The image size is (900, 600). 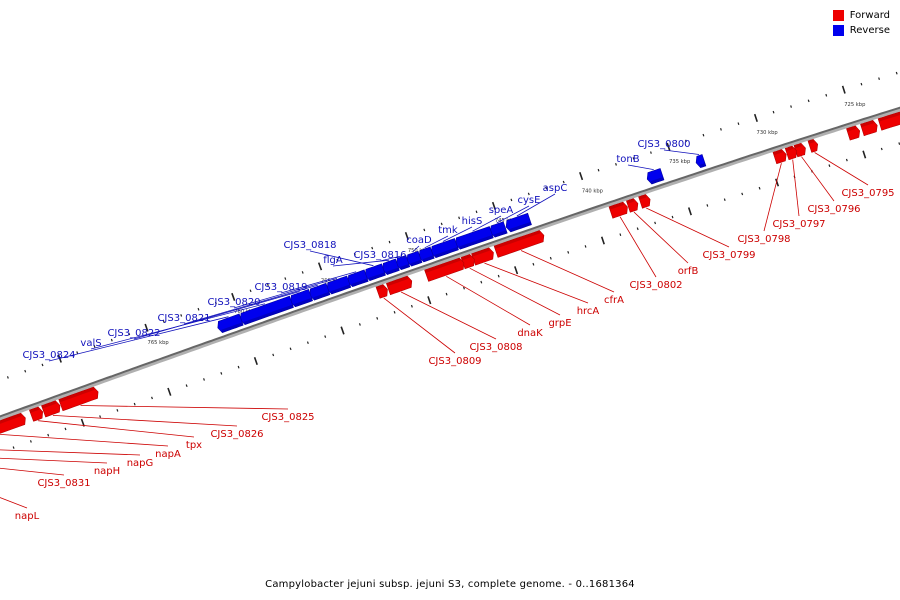 I want to click on tick-label: 735 kbp, so click(x=680, y=162).